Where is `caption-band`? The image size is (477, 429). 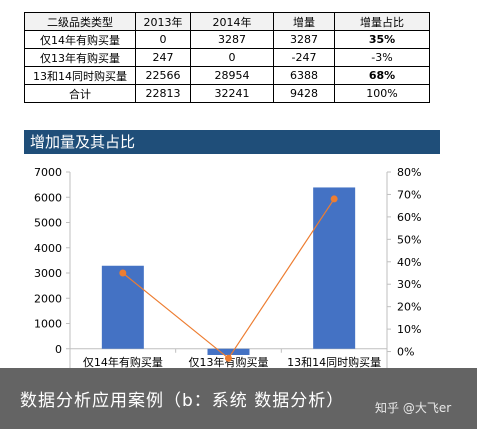
caption-band is located at coordinates (238, 398).